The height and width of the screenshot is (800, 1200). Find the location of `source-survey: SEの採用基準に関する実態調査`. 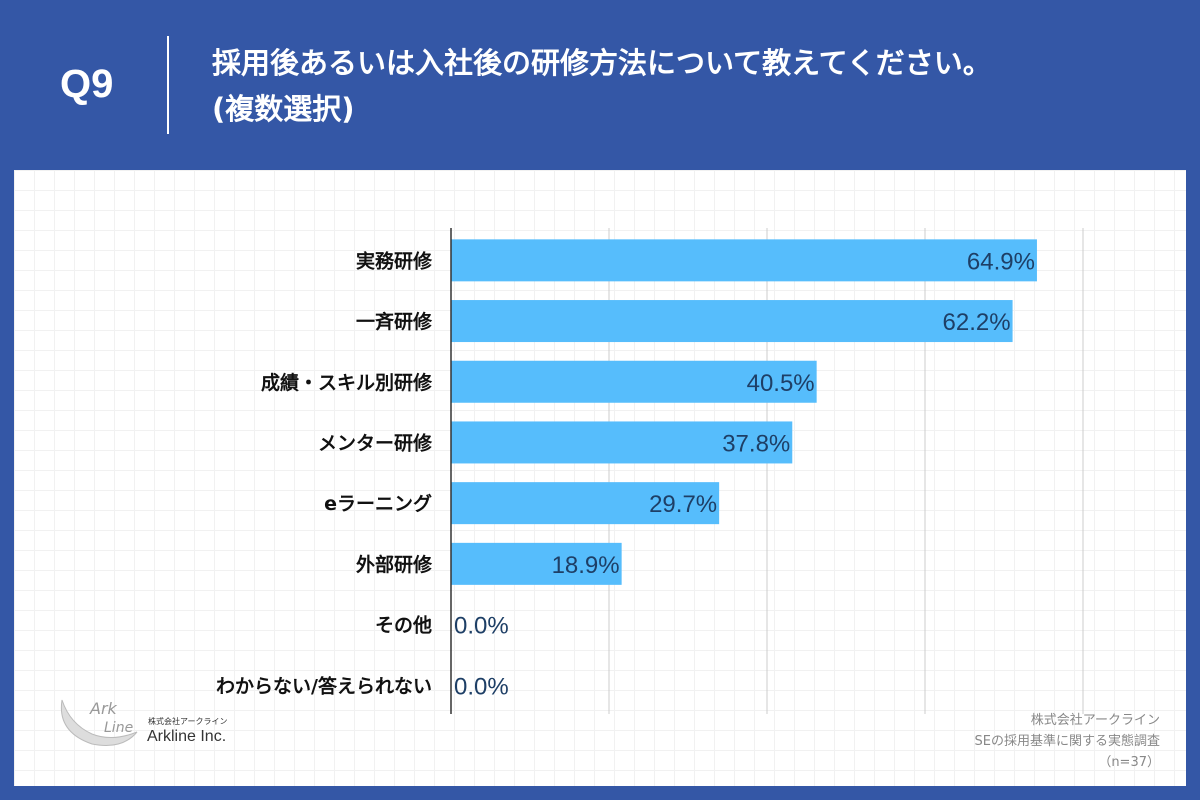

source-survey: SEの採用基準に関する実態調査 is located at coordinates (1067, 741).